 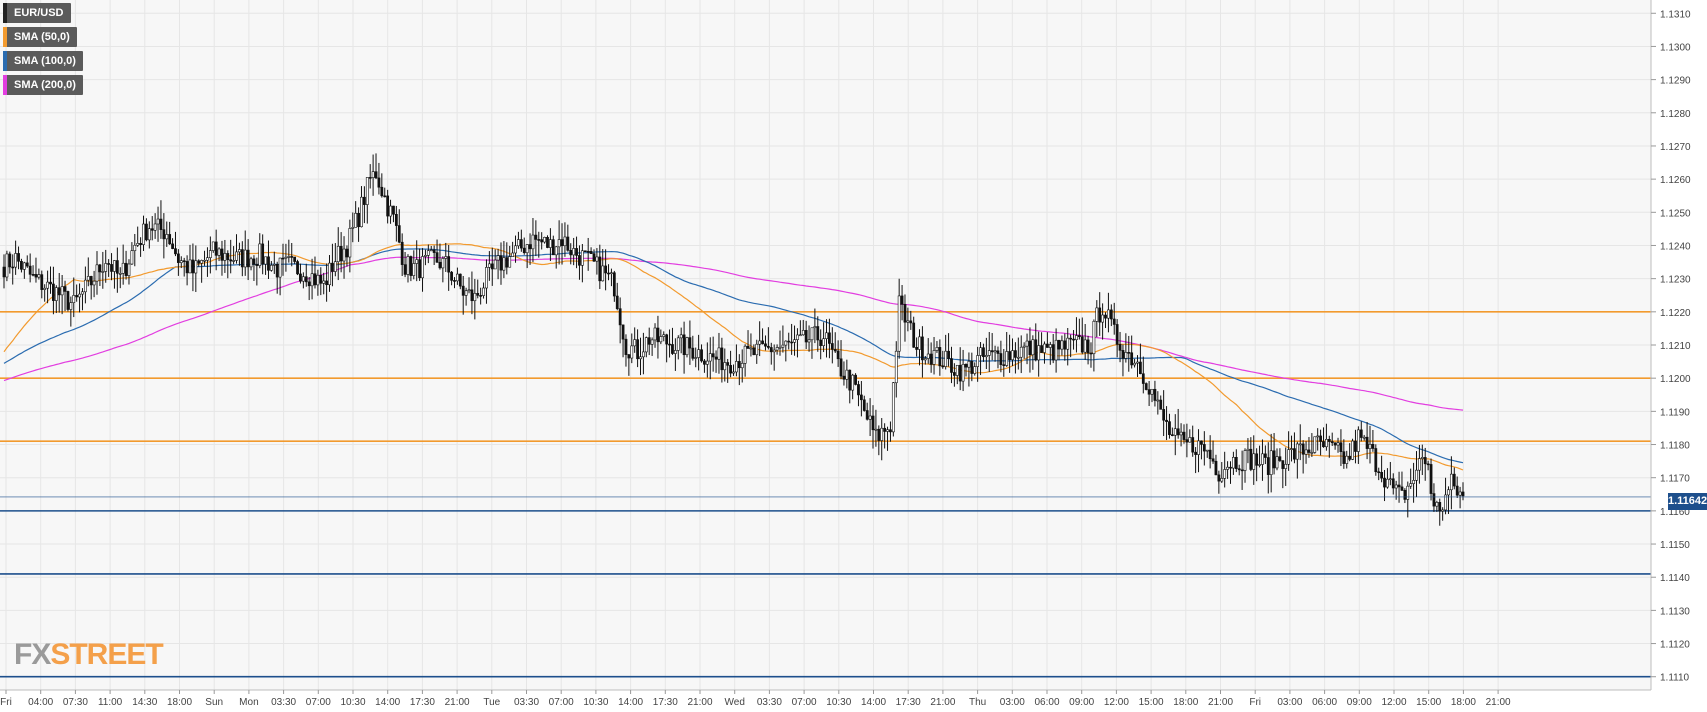 What do you see at coordinates (40, 37) in the screenshot?
I see `legend-item-sma50: SMA (50,0)` at bounding box center [40, 37].